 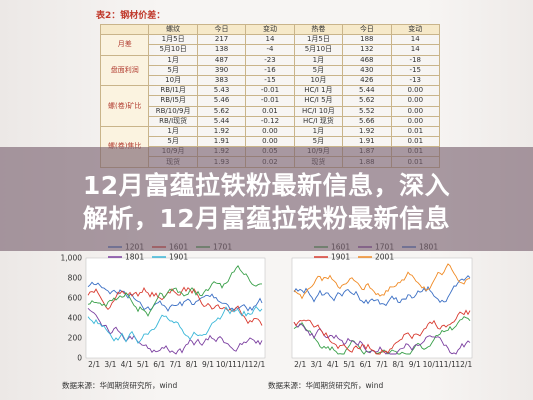 I want to click on plot-area, so click(x=382, y=308).